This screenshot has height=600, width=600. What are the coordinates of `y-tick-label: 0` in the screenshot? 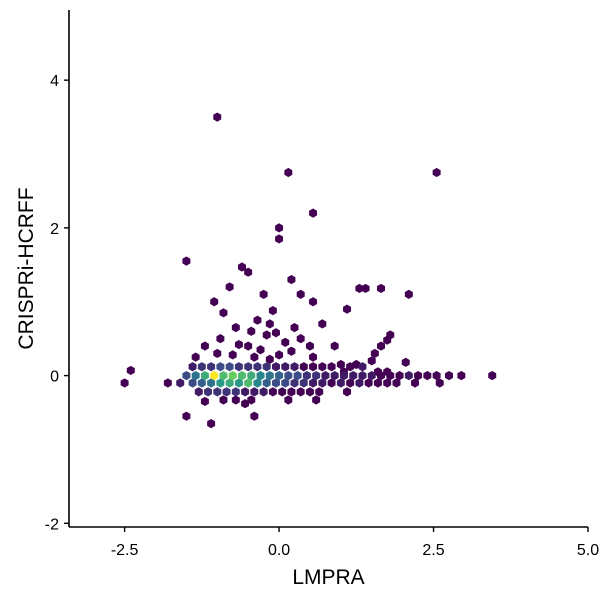 It's located at (54, 377).